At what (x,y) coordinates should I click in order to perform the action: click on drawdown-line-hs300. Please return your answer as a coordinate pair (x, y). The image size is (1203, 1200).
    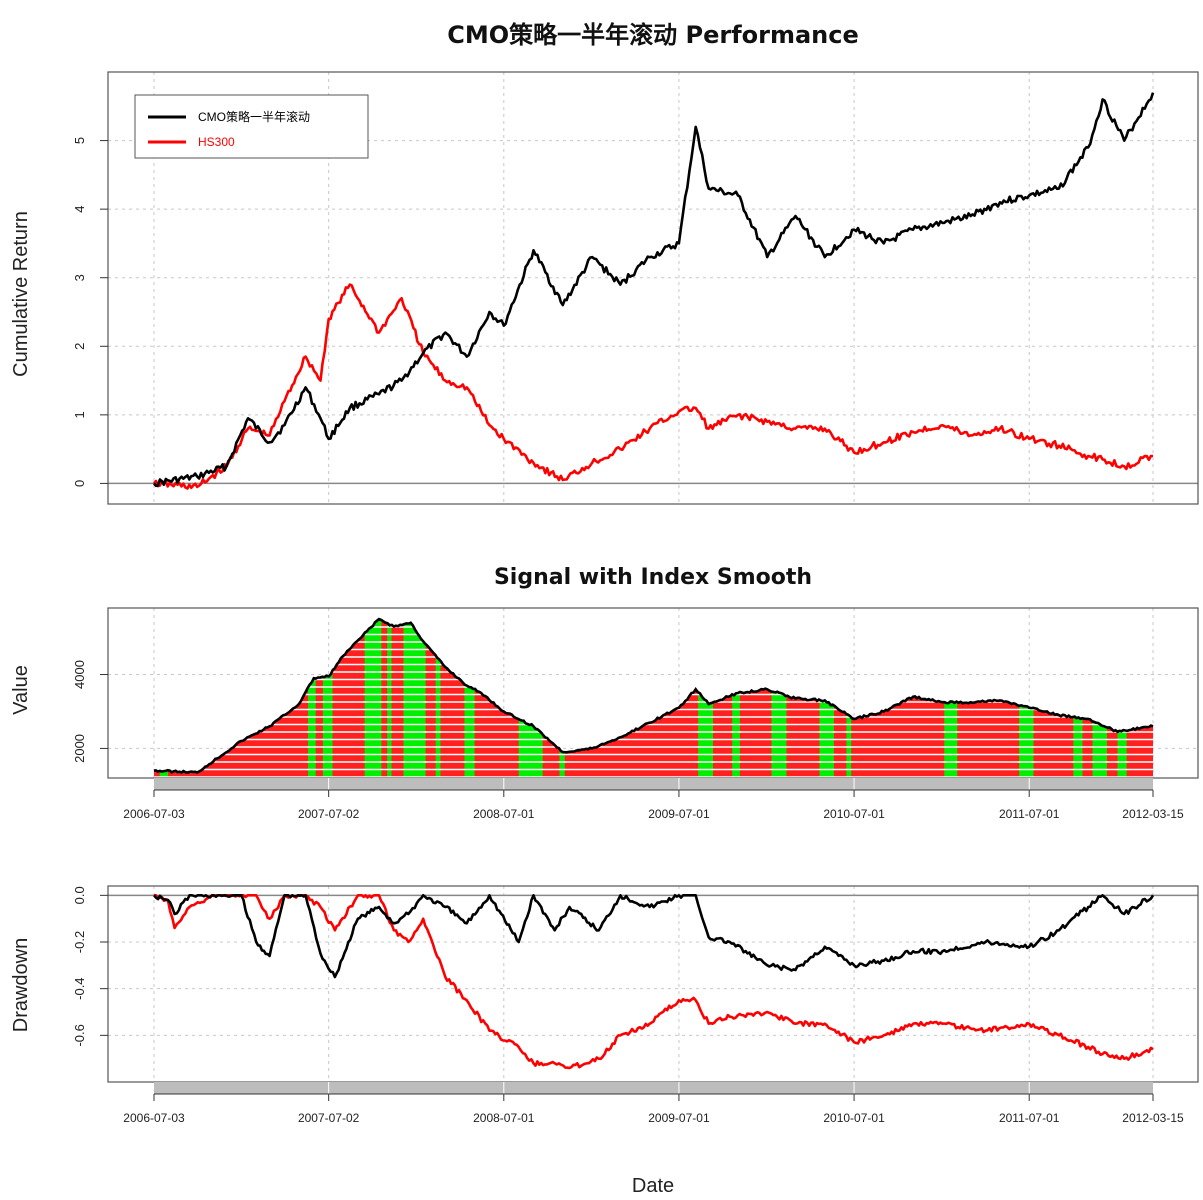
    Looking at the image, I should click on (654, 982).